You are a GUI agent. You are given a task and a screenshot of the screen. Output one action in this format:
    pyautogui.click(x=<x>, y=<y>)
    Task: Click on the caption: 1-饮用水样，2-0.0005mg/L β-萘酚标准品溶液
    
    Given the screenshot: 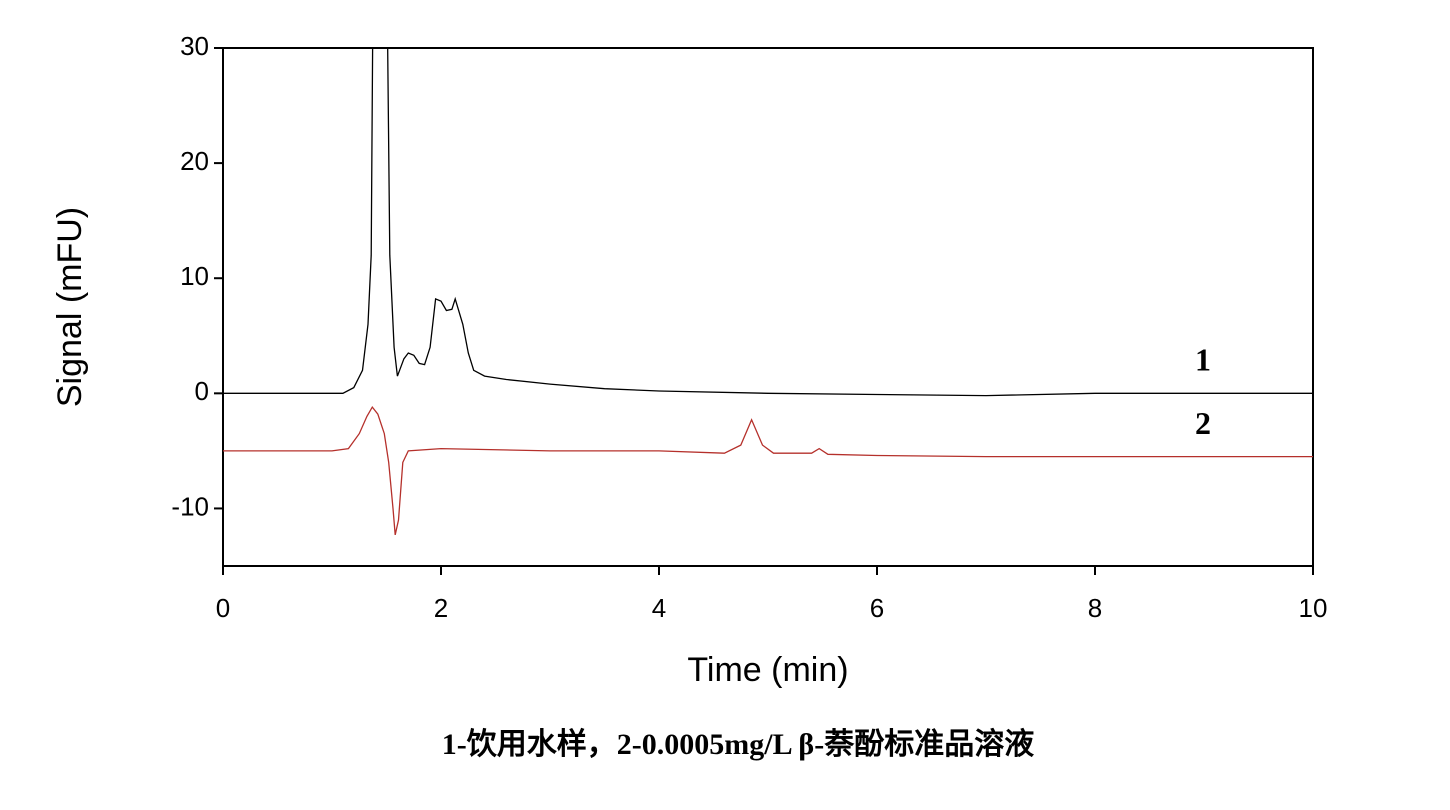 What is the action you would take?
    pyautogui.click(x=738, y=744)
    